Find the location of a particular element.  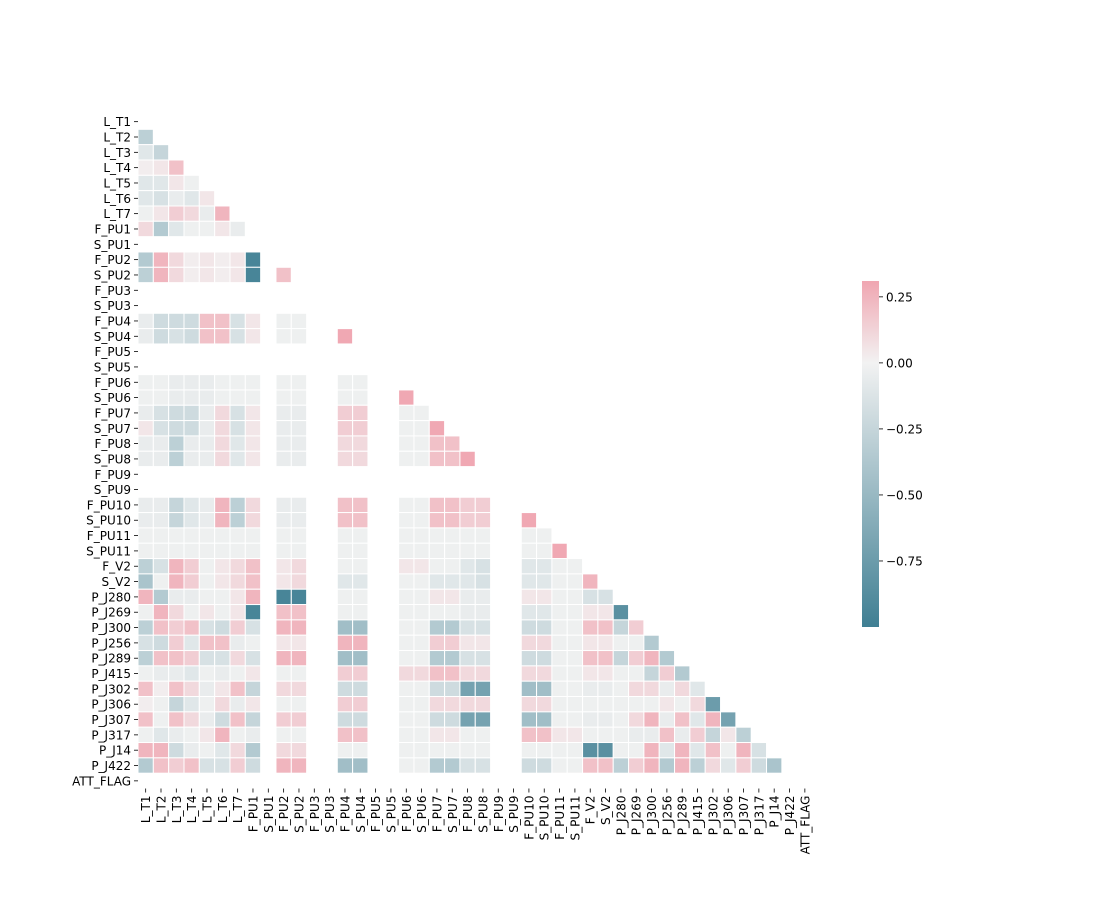

heatmap-cell-S_PU2-L_T2 is located at coordinates (161, 275).